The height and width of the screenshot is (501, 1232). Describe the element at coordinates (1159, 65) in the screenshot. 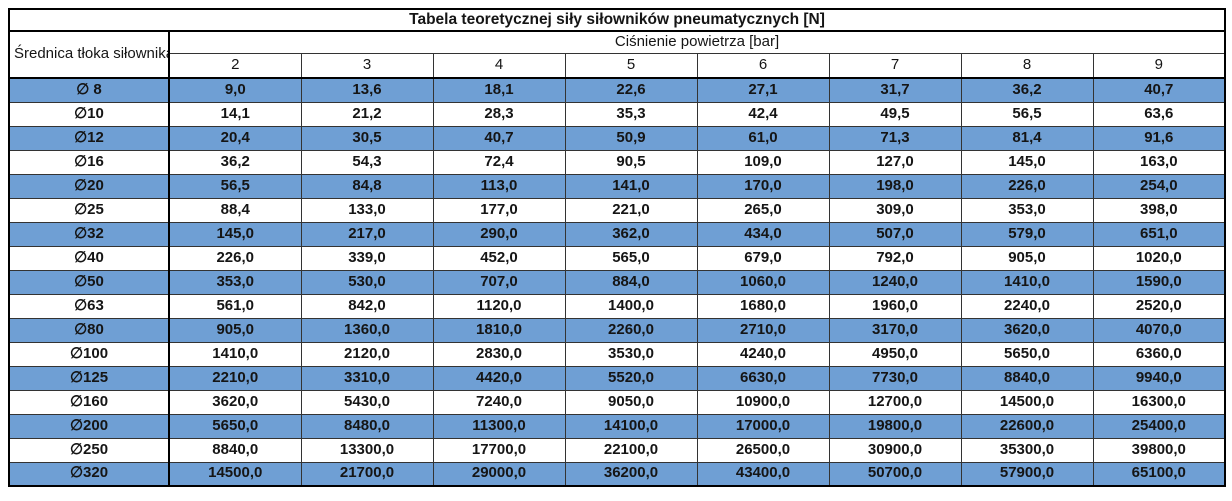

I see `pressure-column-header: 9` at that location.